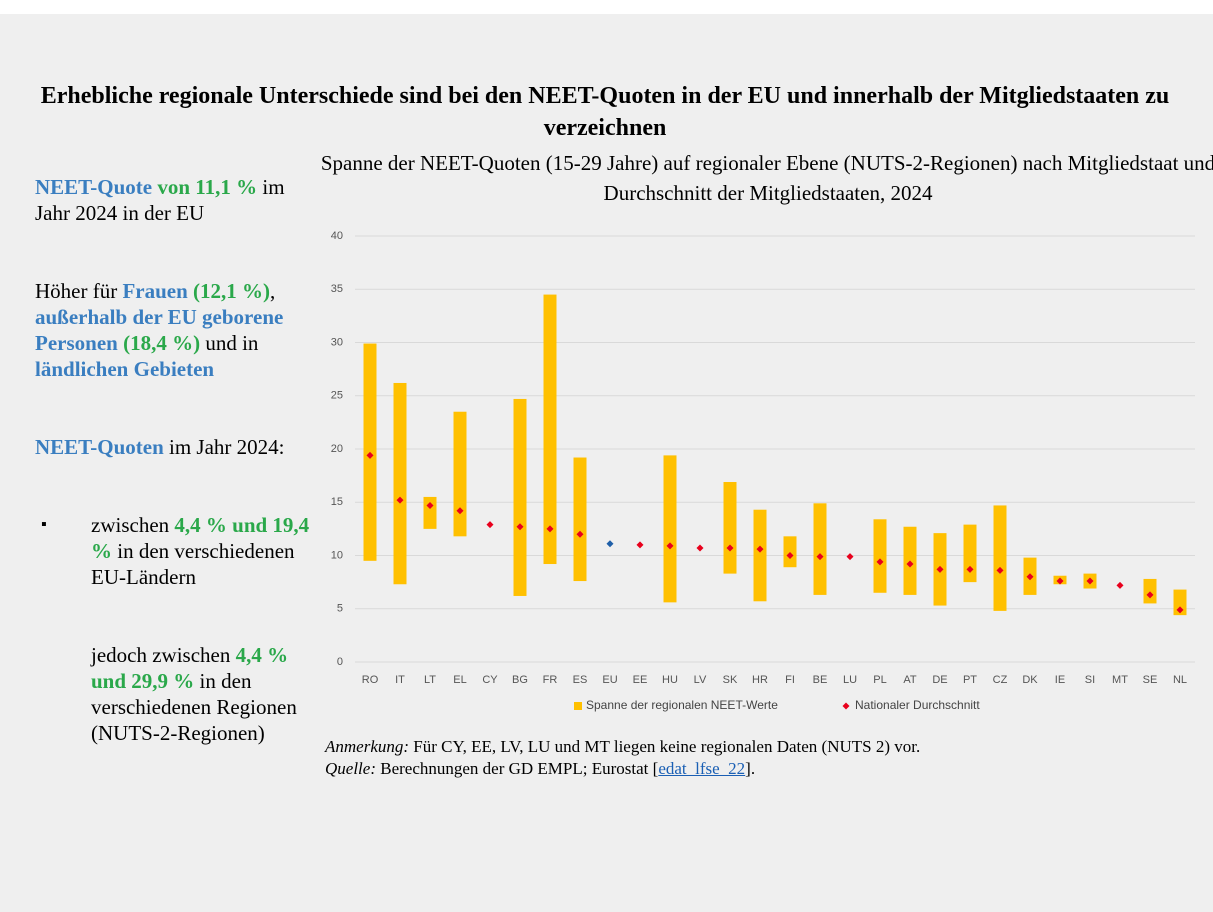  What do you see at coordinates (790, 680) in the screenshot?
I see `x-tick-label: FI` at bounding box center [790, 680].